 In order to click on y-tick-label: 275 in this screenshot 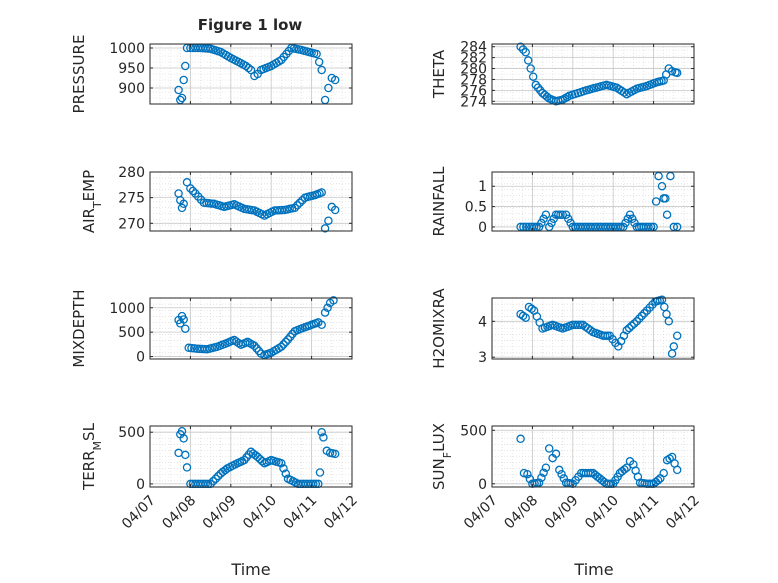, I will do `click(131, 199)`.